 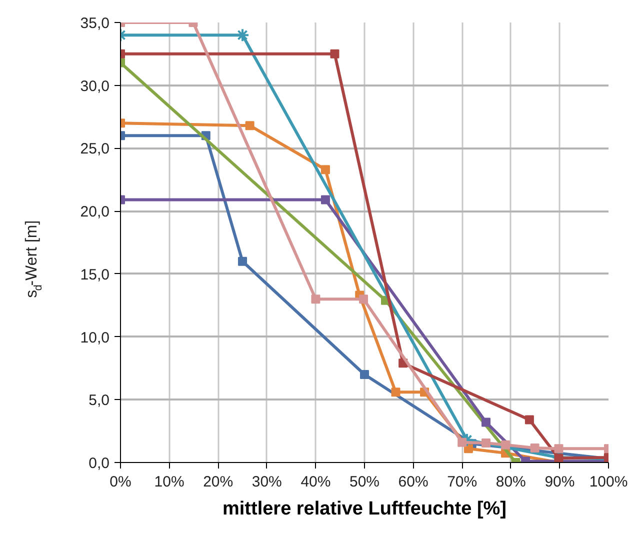 What do you see at coordinates (34, 259) in the screenshot?
I see `y-axis-title: sd-Wert [m]` at bounding box center [34, 259].